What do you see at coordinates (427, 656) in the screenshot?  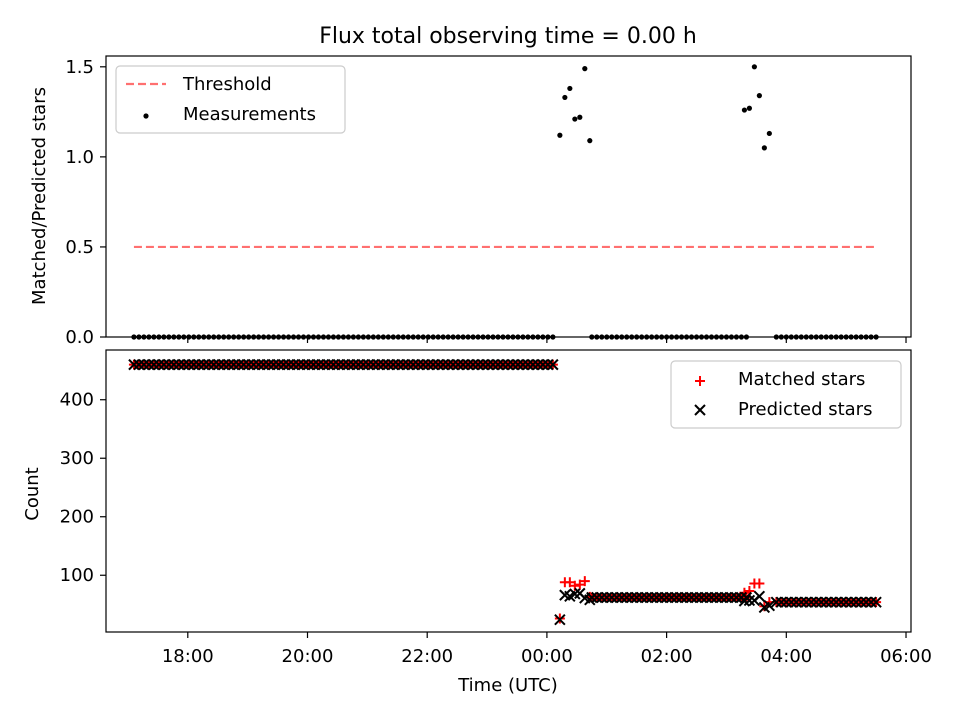 I see `x-tick-label: 22:00` at bounding box center [427, 656].